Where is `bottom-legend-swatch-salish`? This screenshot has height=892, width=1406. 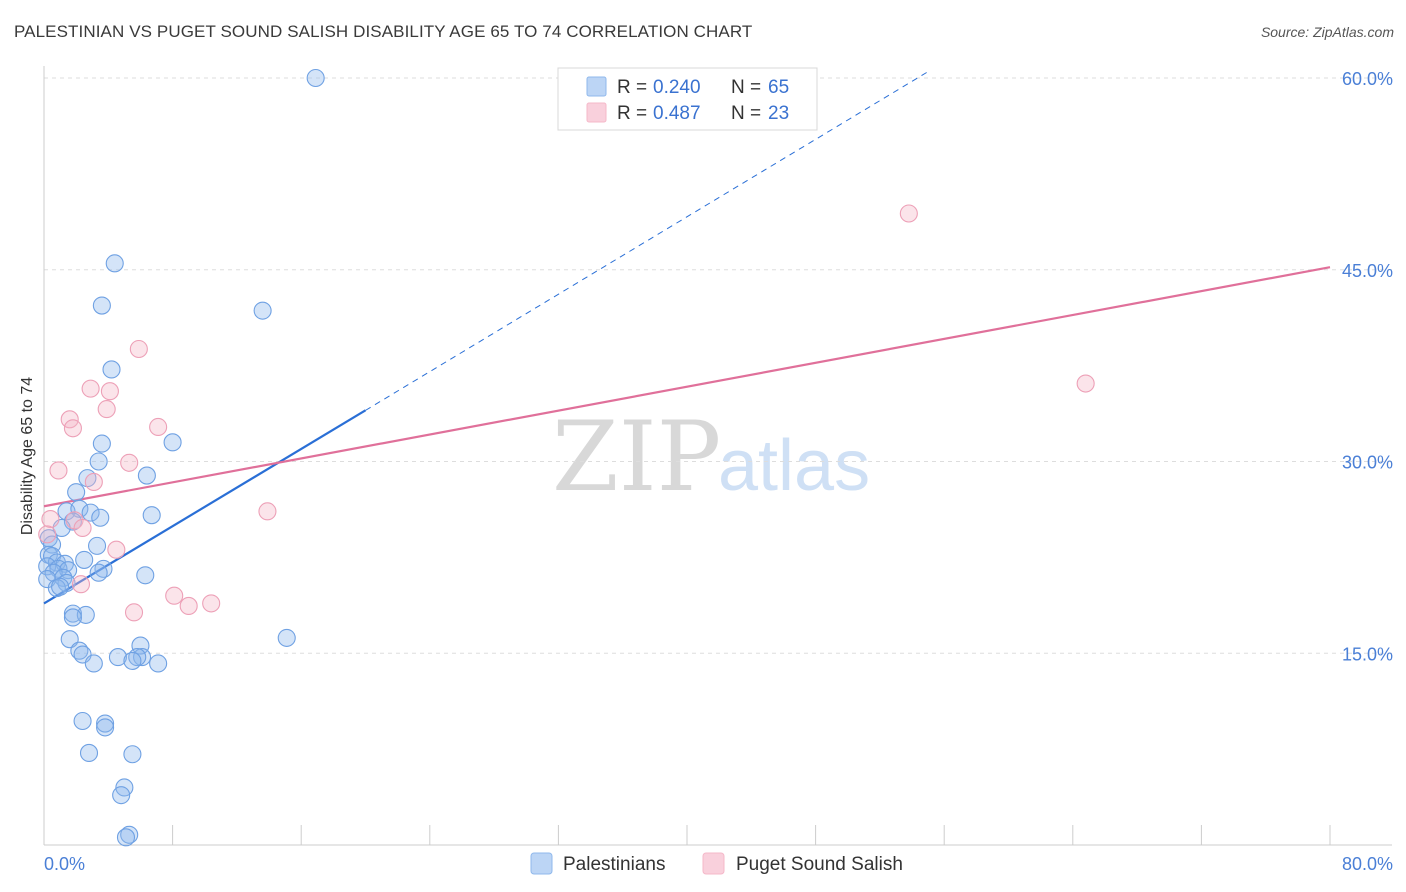
bottom-legend-swatch-salish is located at coordinates (713, 863).